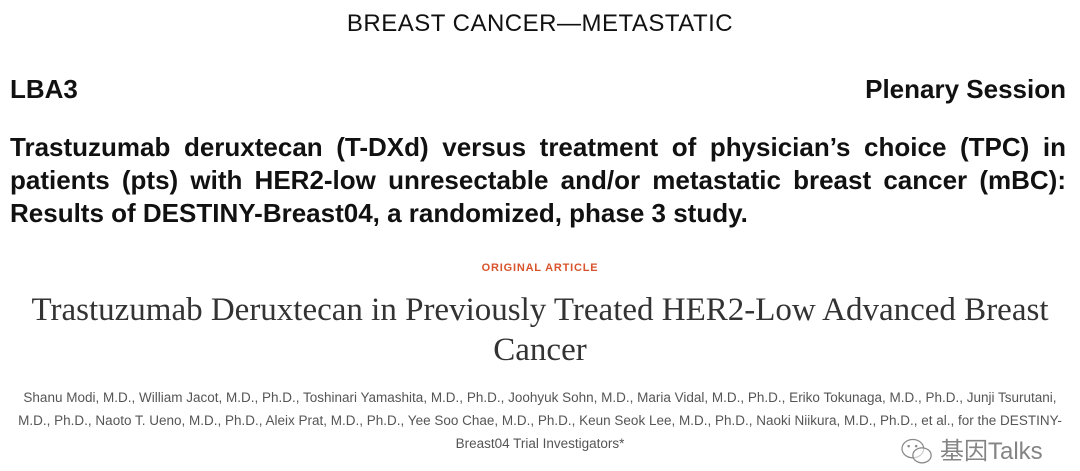  Describe the element at coordinates (540, 23) in the screenshot. I see `section-header: BREAST CANCER—METASTATIC` at that location.